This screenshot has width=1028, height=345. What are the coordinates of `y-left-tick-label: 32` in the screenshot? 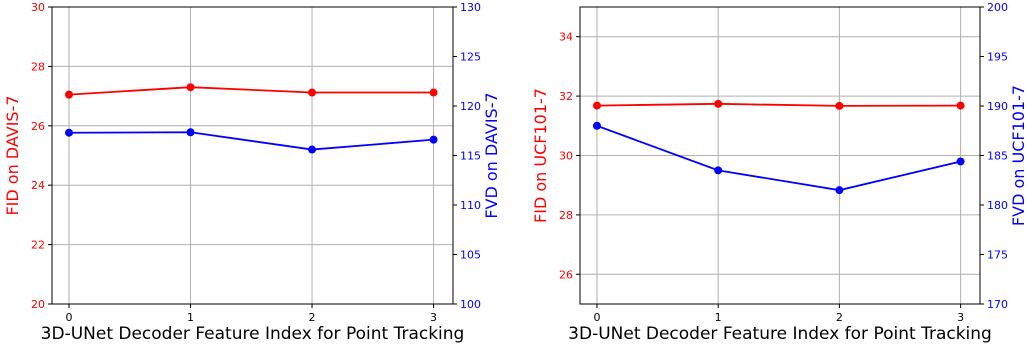 It's located at (566, 96).